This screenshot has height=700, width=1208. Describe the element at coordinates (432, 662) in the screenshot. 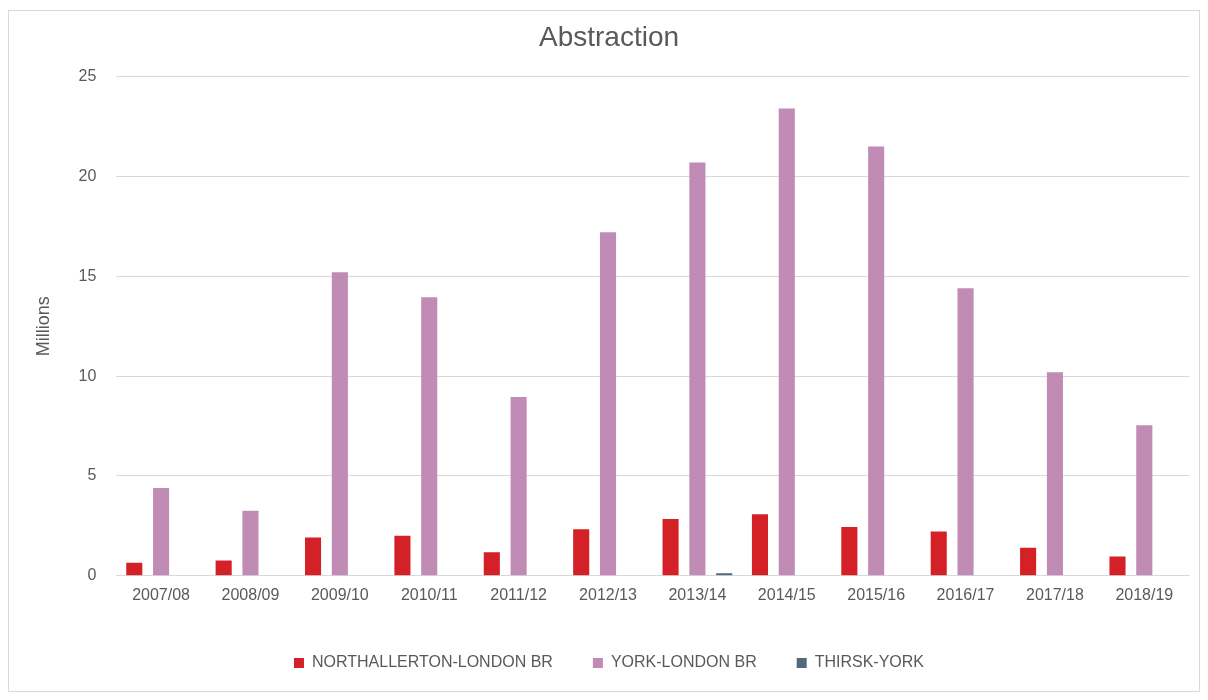

I see `legend-label: NORTHALLERTON-LONDON BR` at that location.